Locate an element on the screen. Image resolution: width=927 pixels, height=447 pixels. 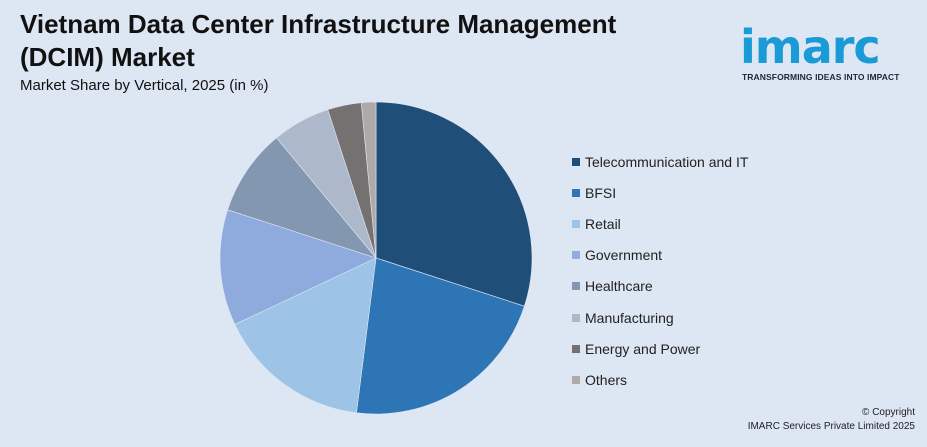
legend-label: Energy and Power is located at coordinates (643, 348).